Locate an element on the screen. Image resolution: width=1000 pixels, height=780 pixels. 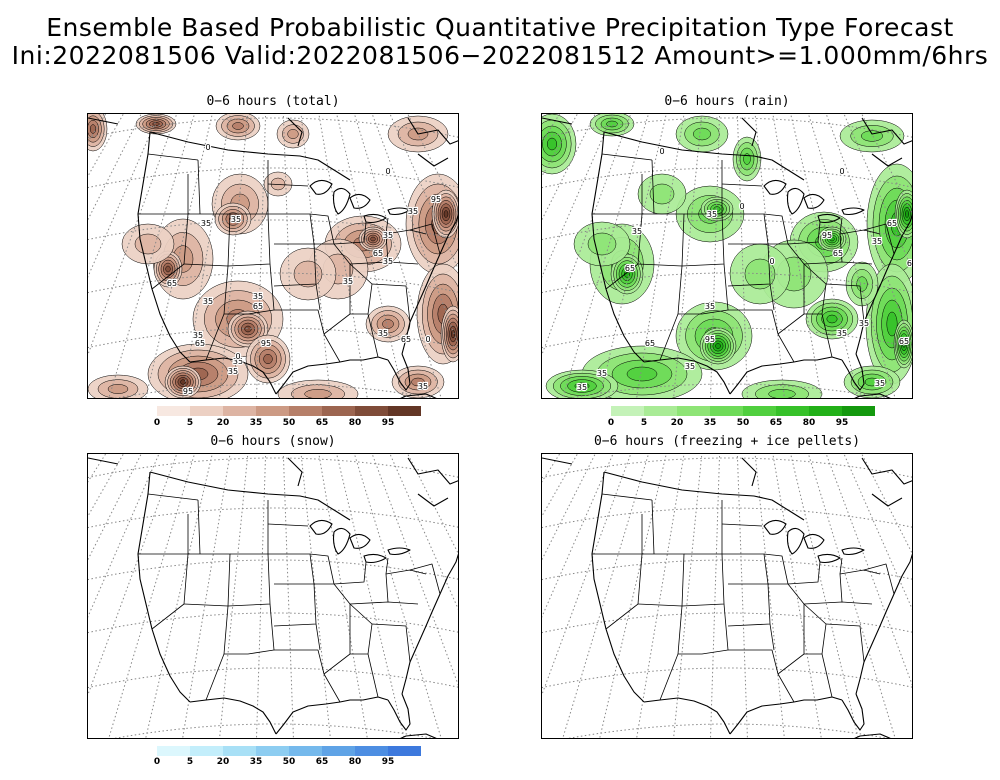
colorbar-tick-label: 20 is located at coordinates (677, 423).